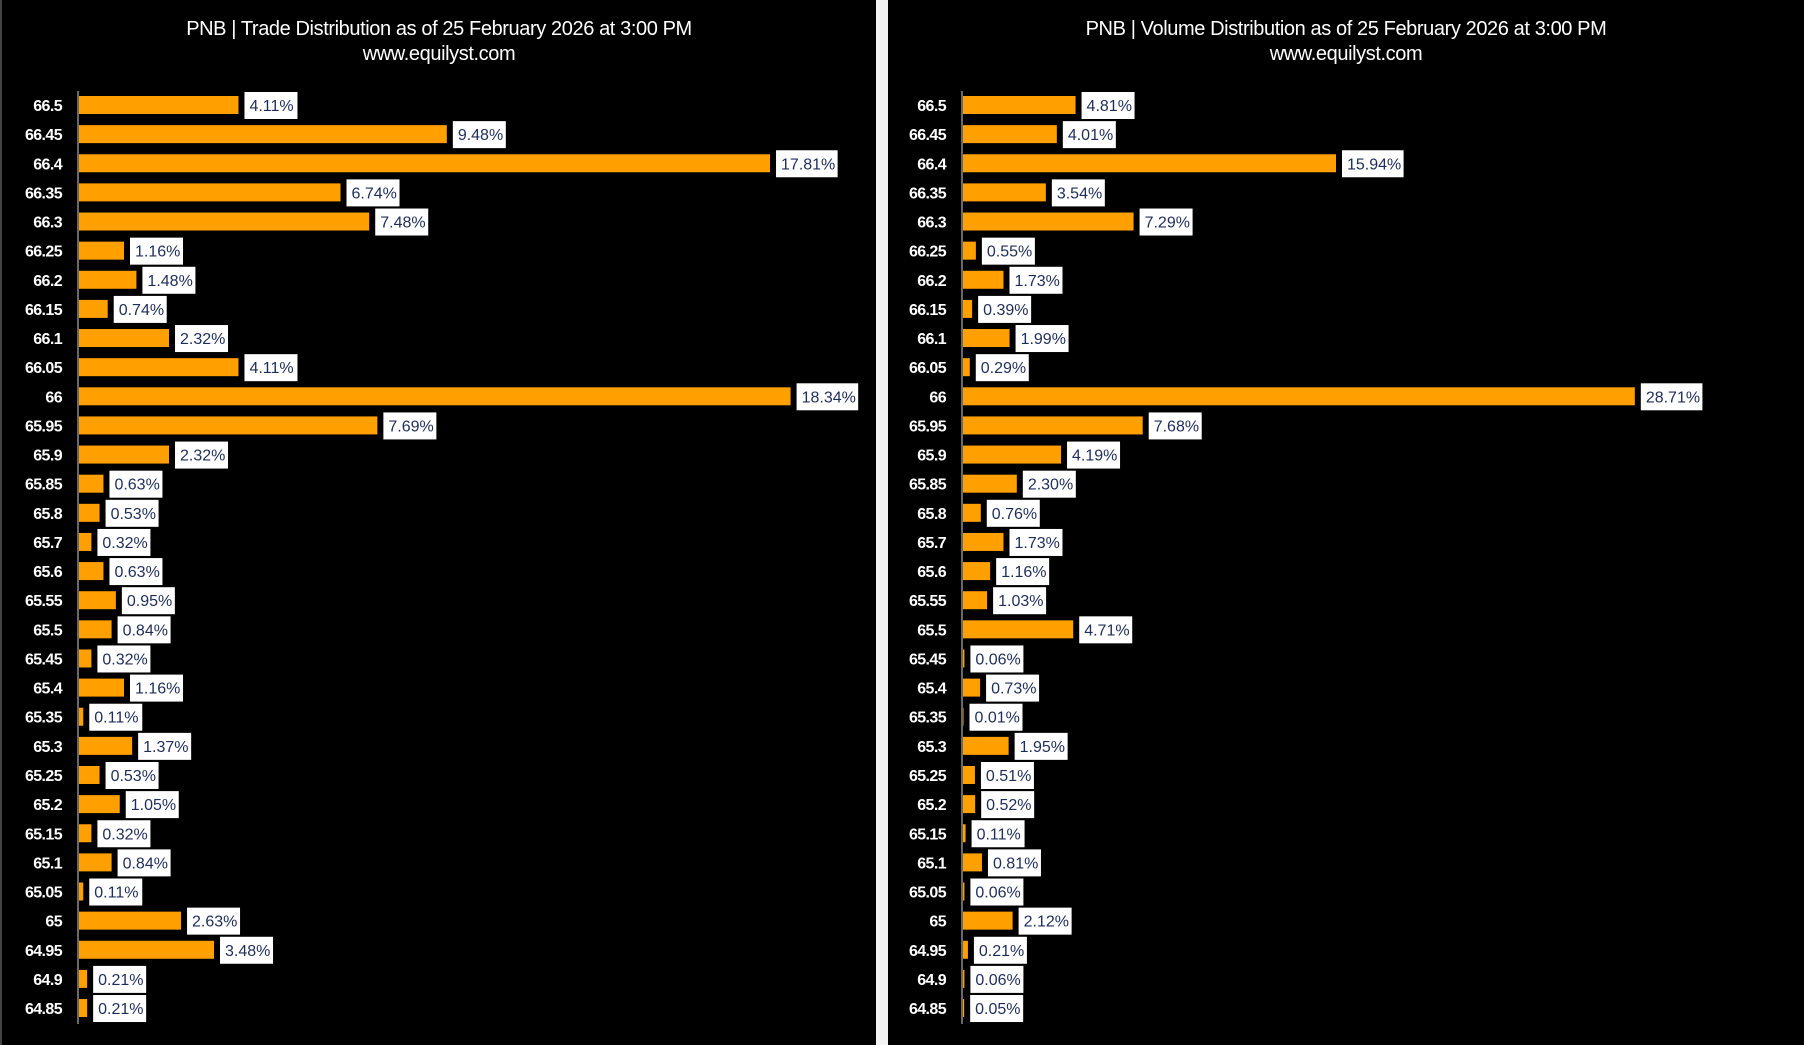 This screenshot has height=1045, width=1804. What do you see at coordinates (47, 689) in the screenshot?
I see `y-tick-label: 65.4` at bounding box center [47, 689].